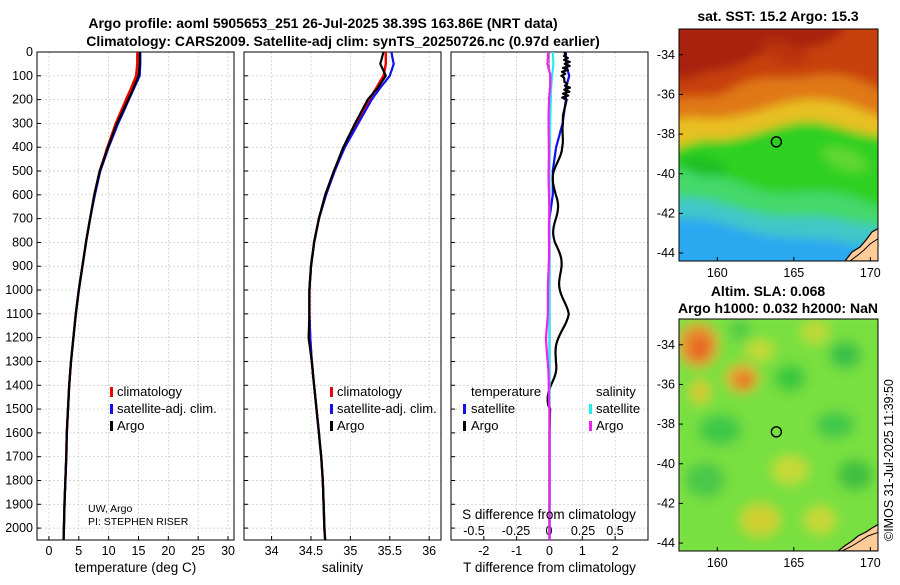 This screenshot has width=900, height=585. What do you see at coordinates (22, 100) in the screenshot?
I see `depth-tick-label: 200` at bounding box center [22, 100].